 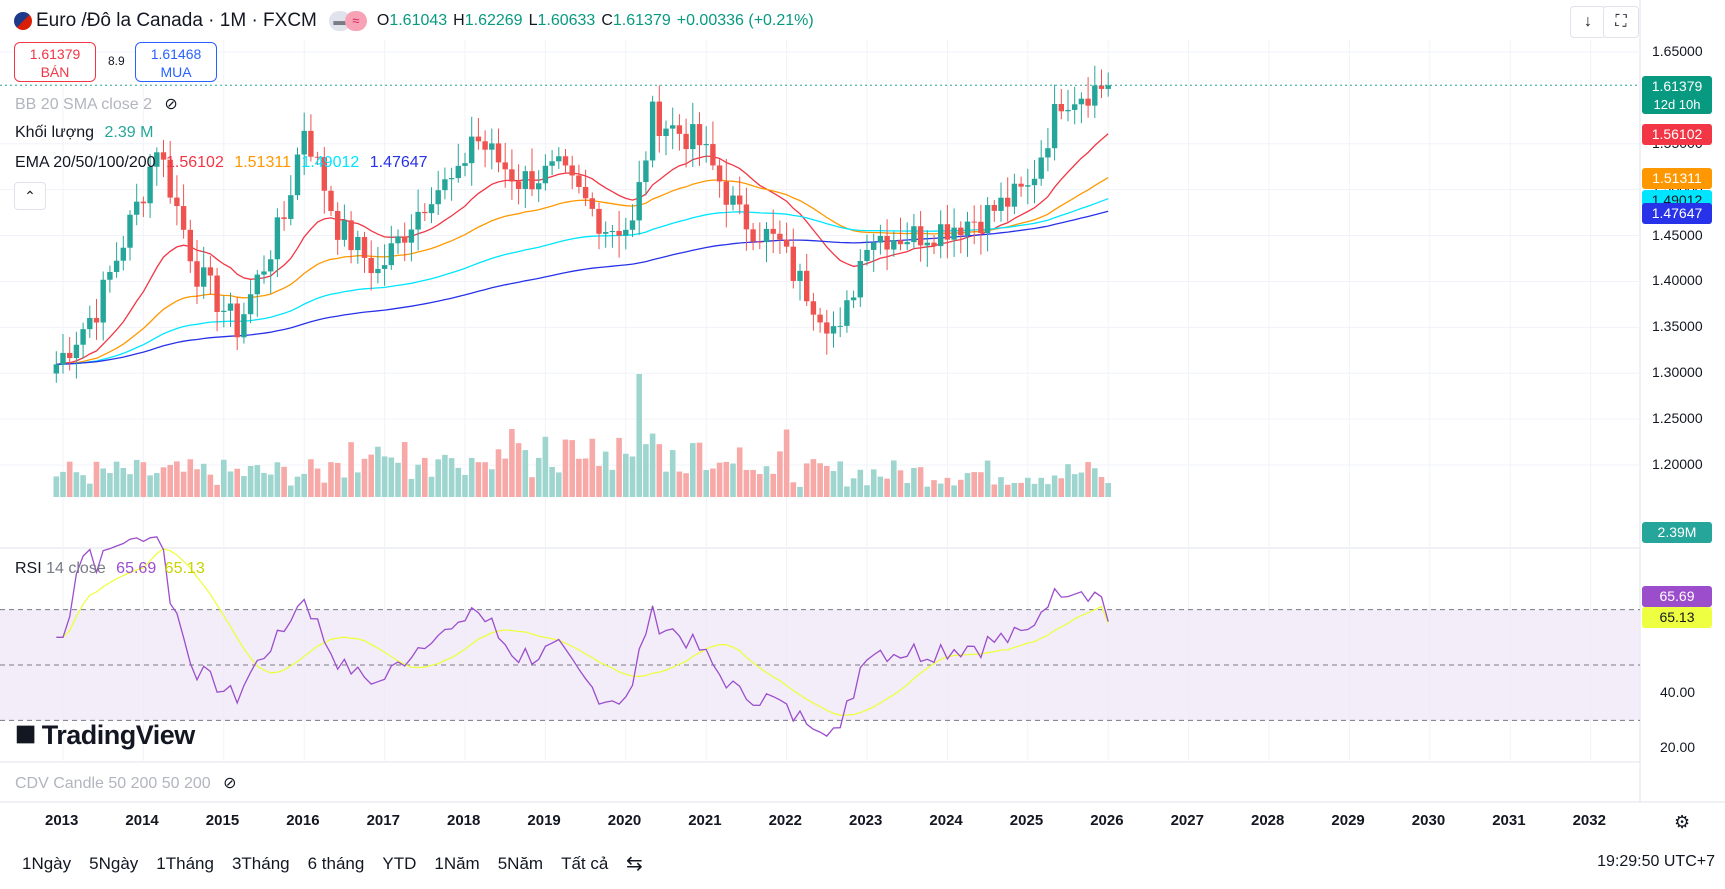 I want to click on collapse-legend-button: ⌃, so click(x=30, y=196).